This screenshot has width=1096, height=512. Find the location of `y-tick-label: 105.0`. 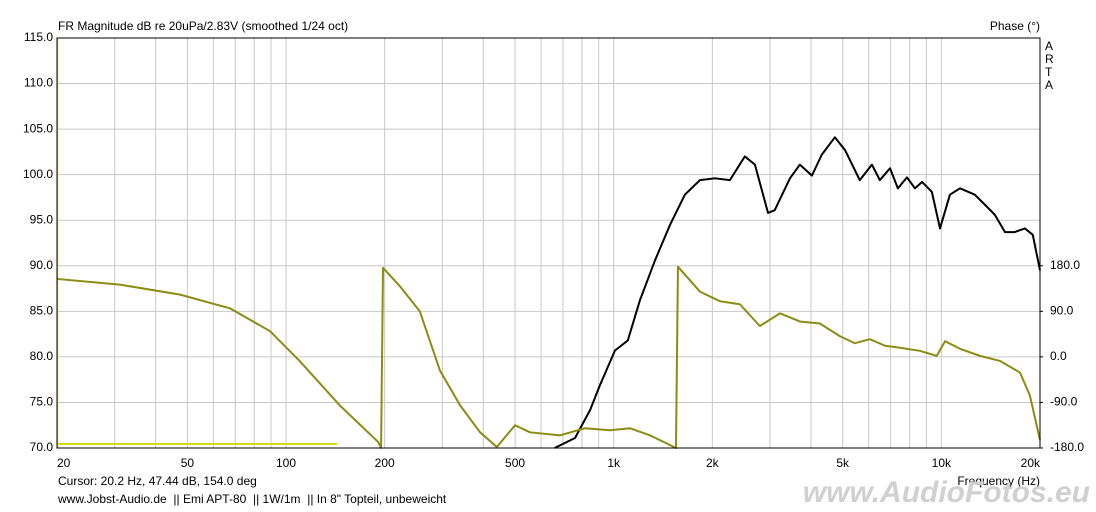

y-tick-label: 105.0 is located at coordinates (38, 128).